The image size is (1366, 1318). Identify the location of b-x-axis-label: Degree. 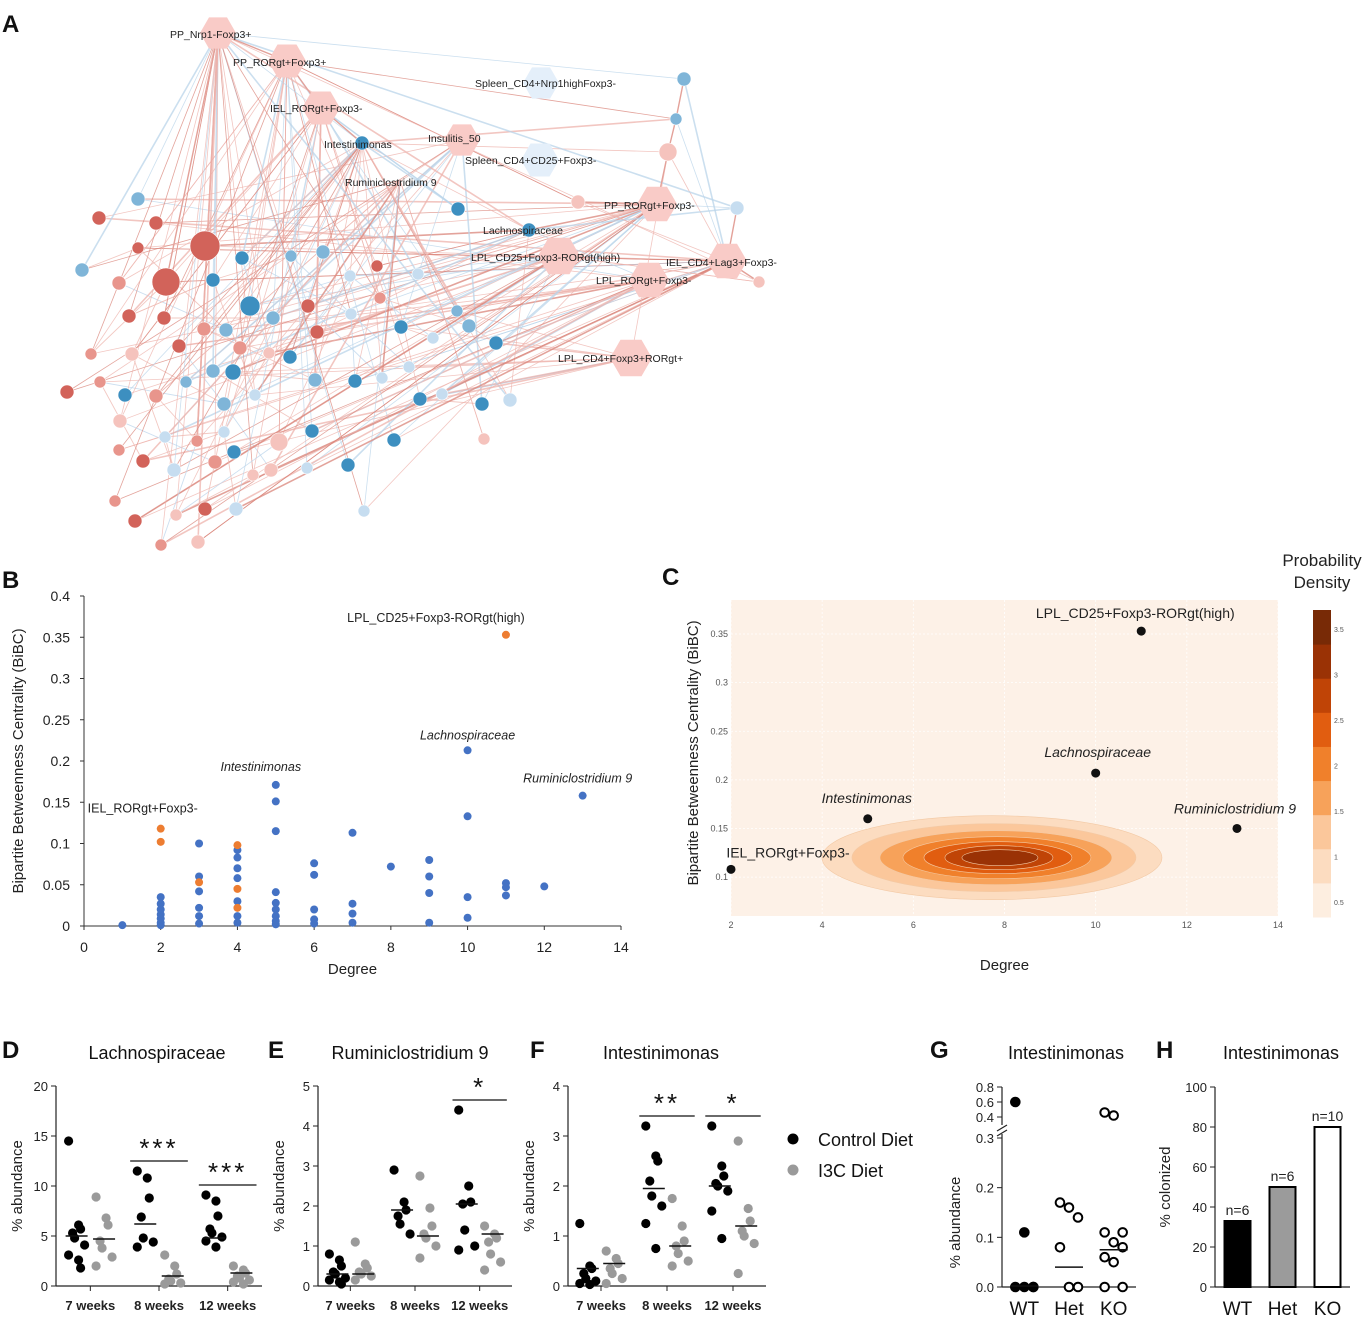
(352, 969).